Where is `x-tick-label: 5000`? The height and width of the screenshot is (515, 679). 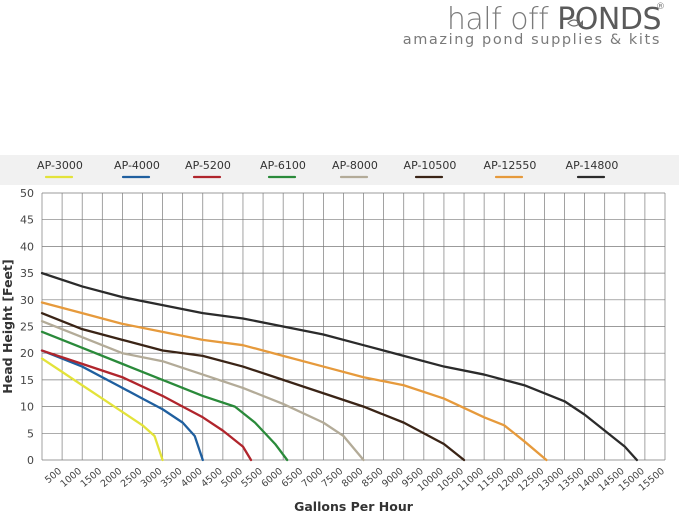 x-tick-label: 5000 is located at coordinates (232, 478).